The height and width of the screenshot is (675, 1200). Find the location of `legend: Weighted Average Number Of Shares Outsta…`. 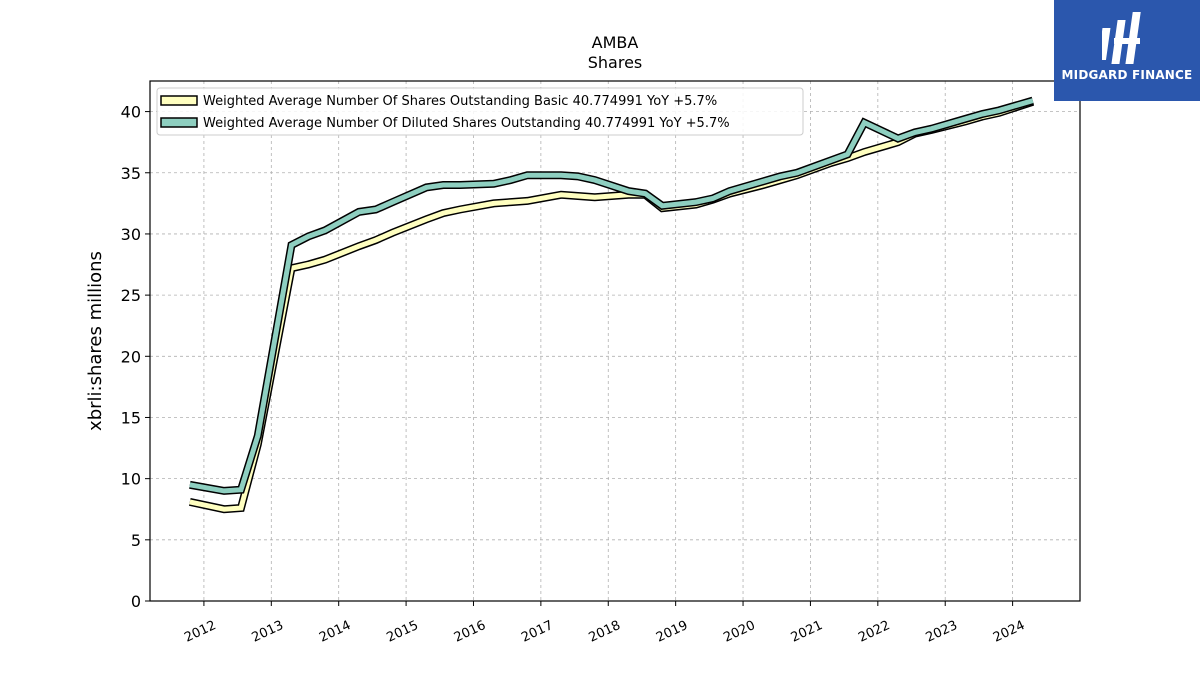

legend: Weighted Average Number Of Shares Outsta… is located at coordinates (480, 111).